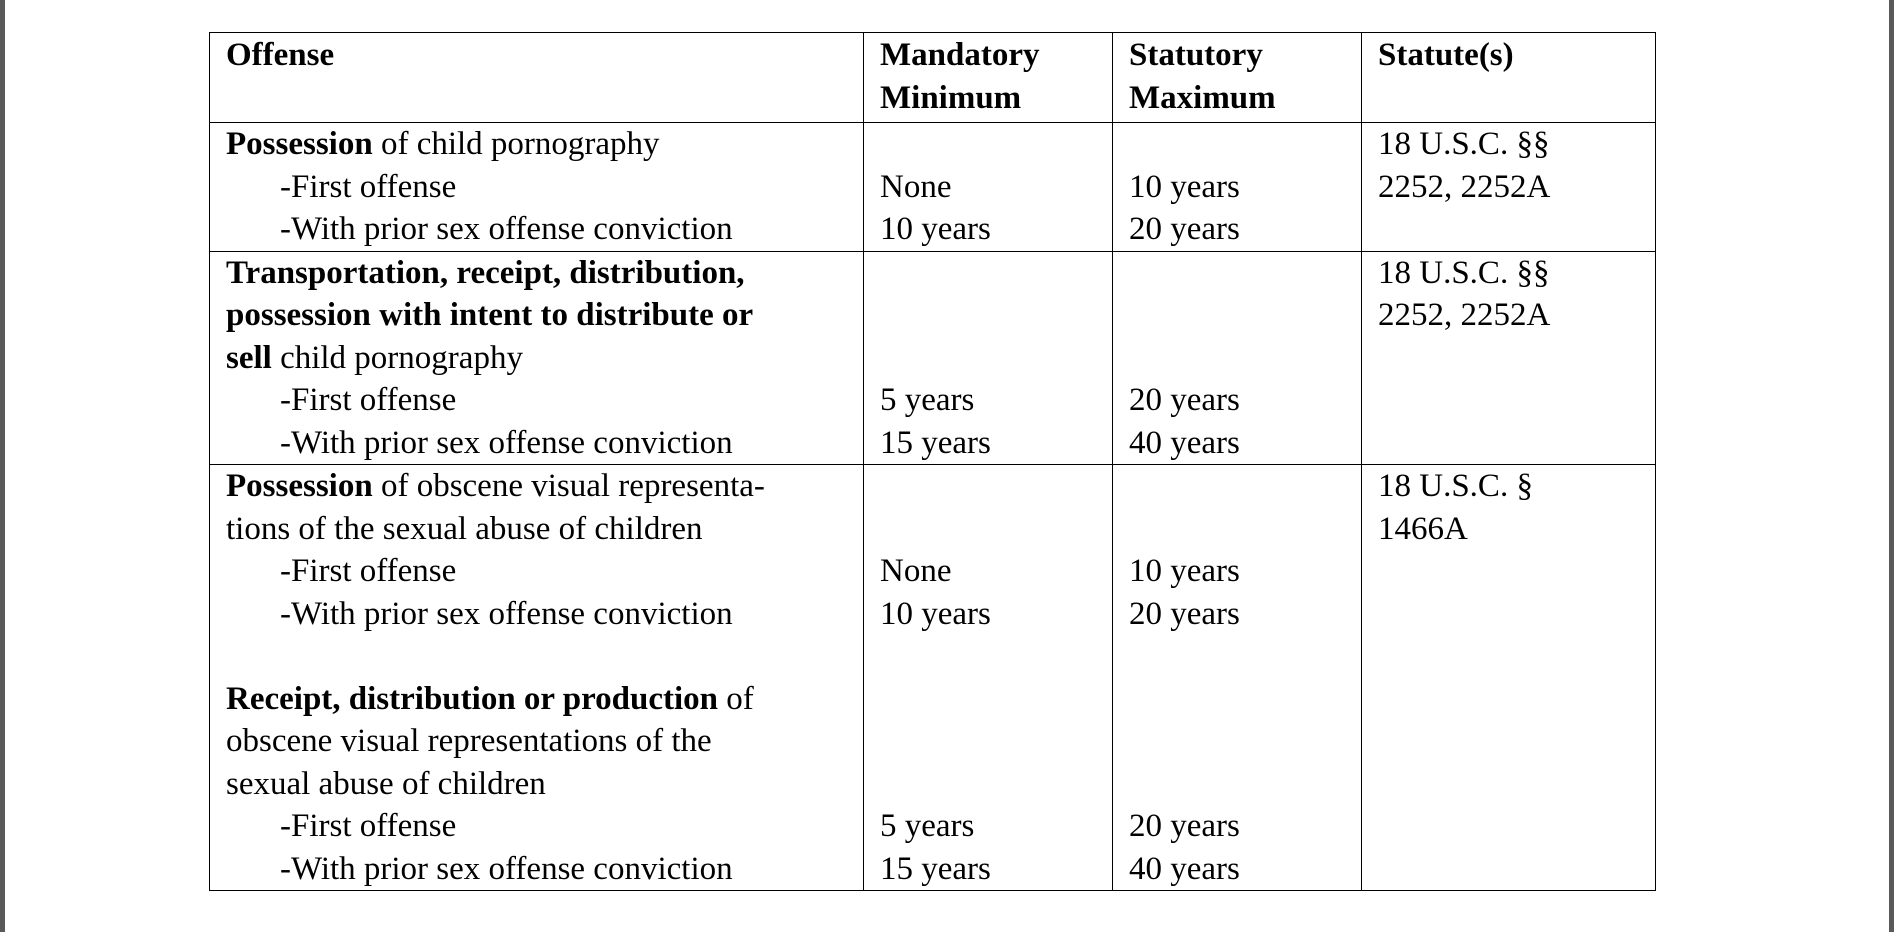 The width and height of the screenshot is (1894, 932). Describe the element at coordinates (1508, 677) in the screenshot. I see `statute-cell: 18 U.S.C. § 1466A` at that location.